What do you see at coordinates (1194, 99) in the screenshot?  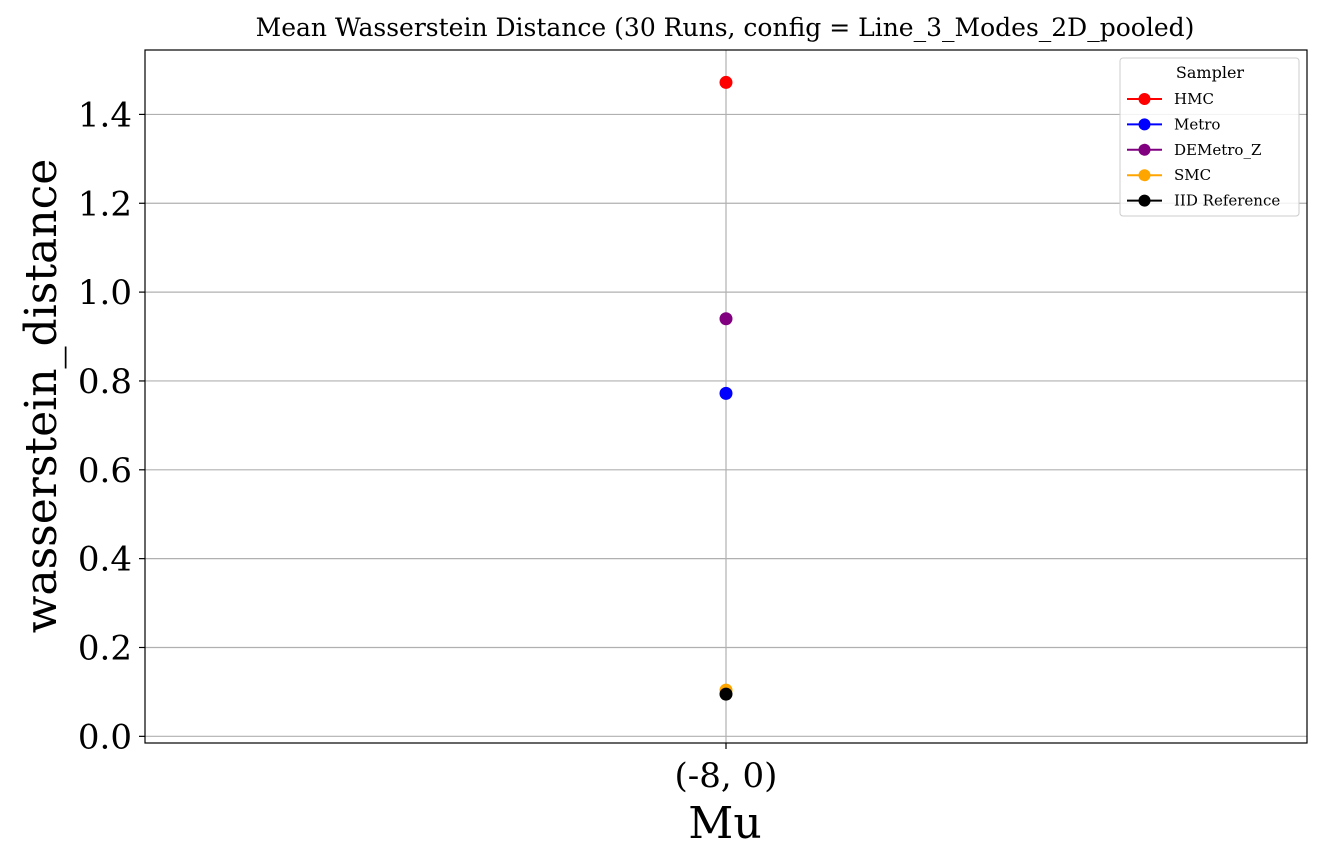 I see `legend-label: HMC` at bounding box center [1194, 99].